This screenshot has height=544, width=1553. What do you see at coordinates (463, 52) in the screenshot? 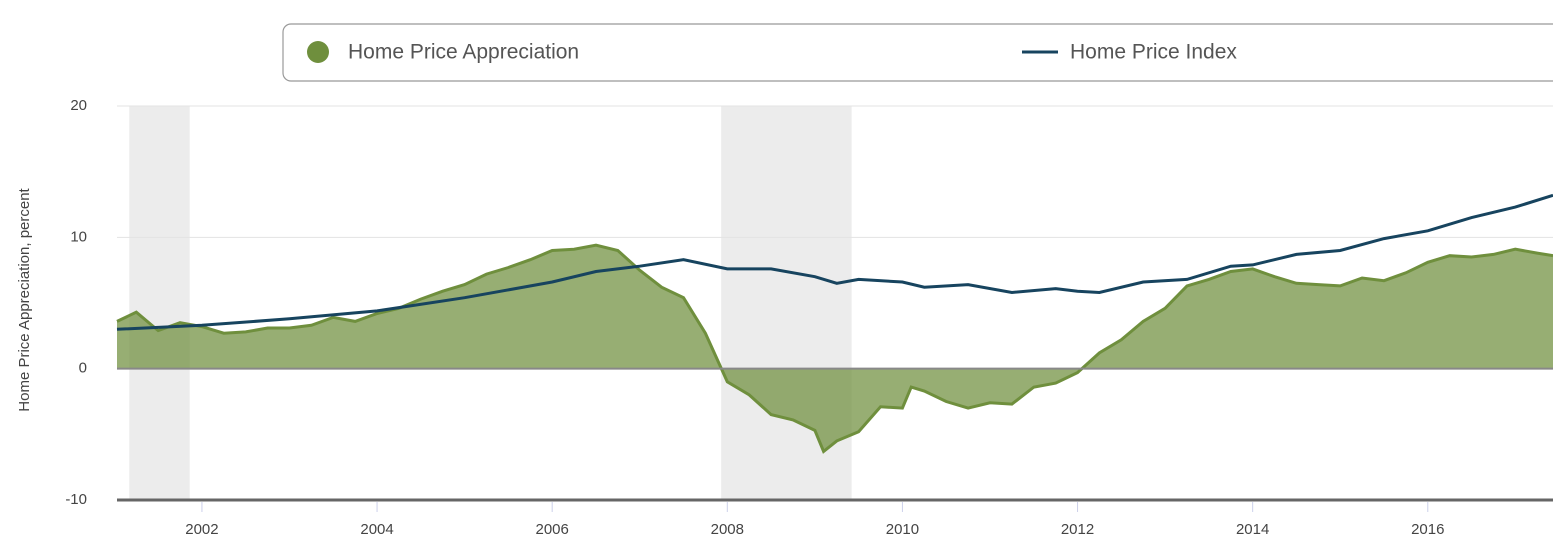
I see `legend-label: Home Price Appreciation` at bounding box center [463, 52].